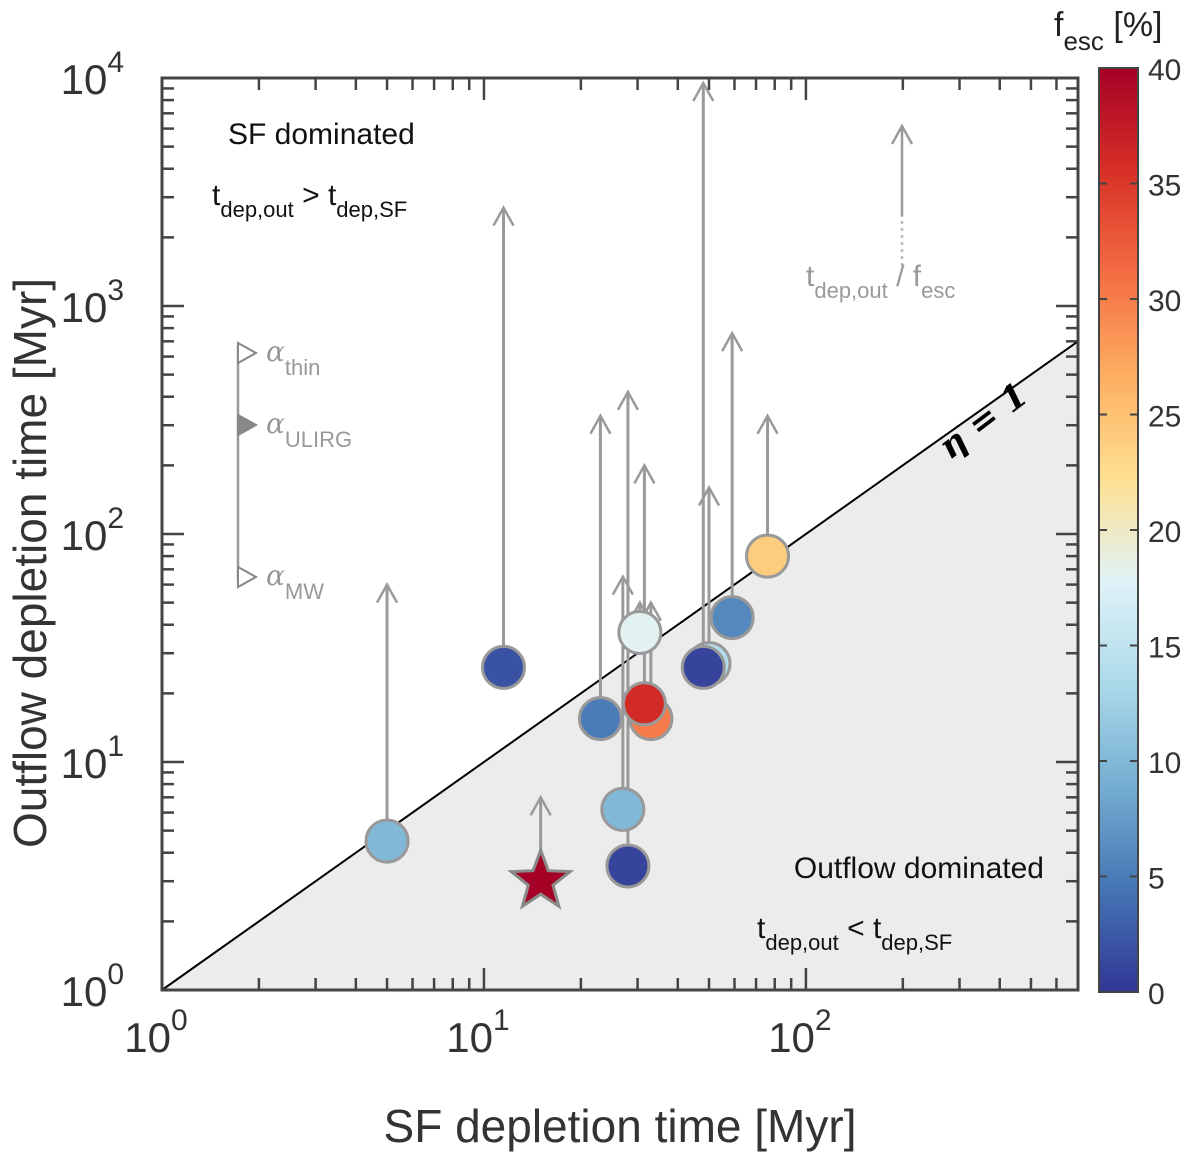 This screenshot has height=1159, width=1200. What do you see at coordinates (1108, 31) in the screenshot?
I see `colorbar-label: fesc [%]` at bounding box center [1108, 31].